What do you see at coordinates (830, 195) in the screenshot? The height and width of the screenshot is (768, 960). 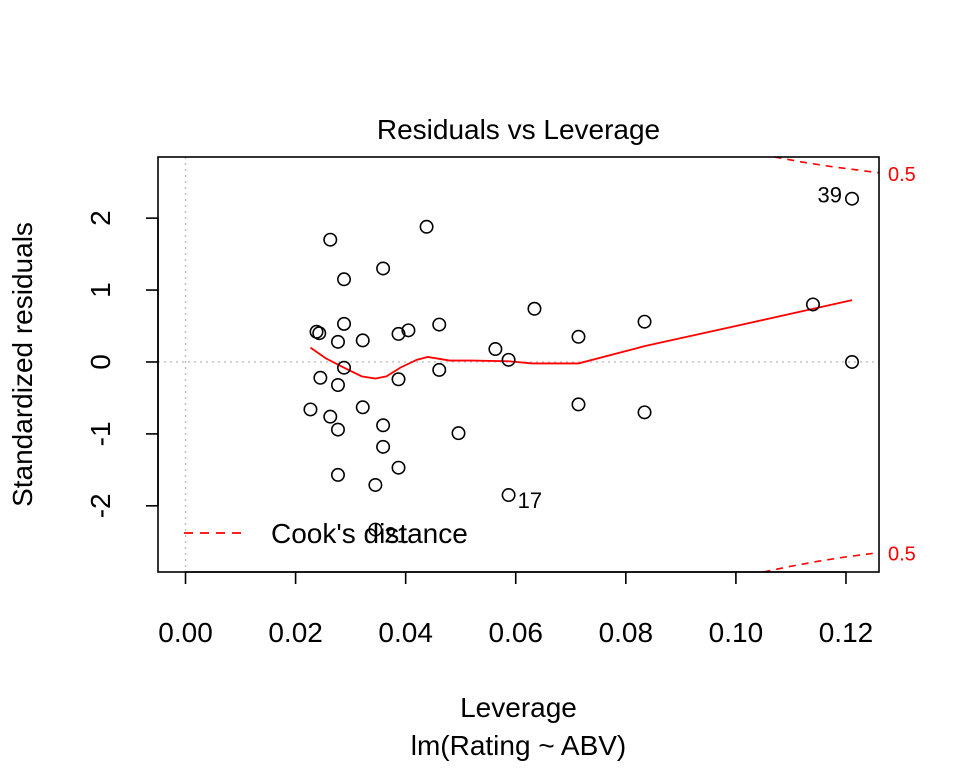 I see `point-label: 39` at bounding box center [830, 195].